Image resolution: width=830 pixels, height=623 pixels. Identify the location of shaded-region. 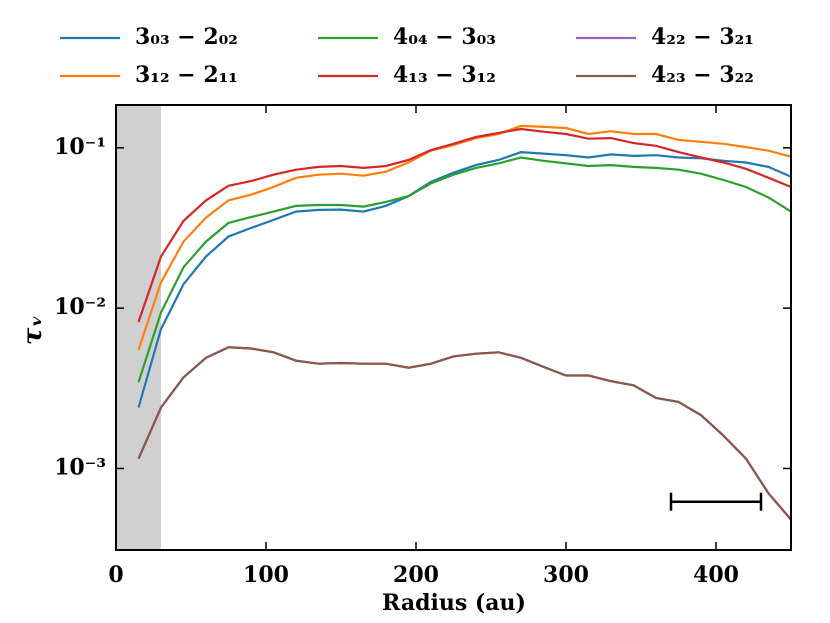
(138, 327).